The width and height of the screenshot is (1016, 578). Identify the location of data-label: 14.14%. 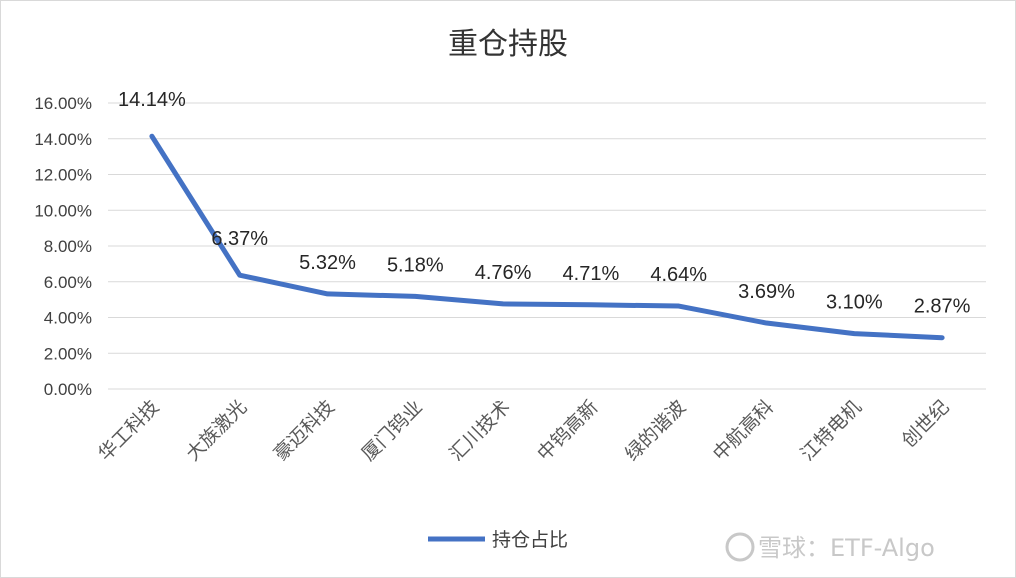
(152, 100).